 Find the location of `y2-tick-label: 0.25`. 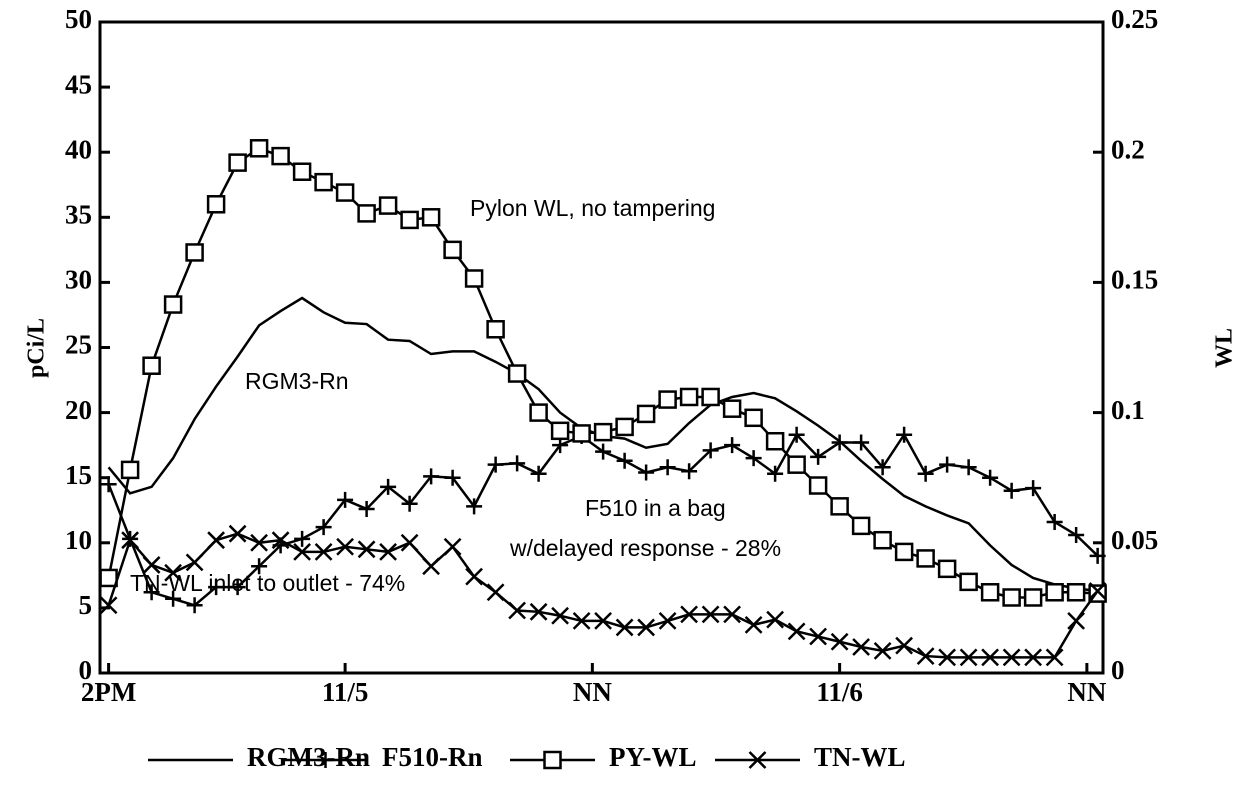

y2-tick-label: 0.25 is located at coordinates (1134, 19).